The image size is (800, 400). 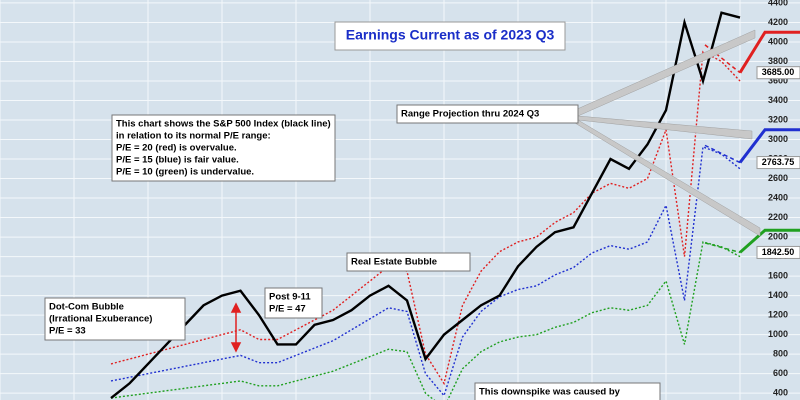 I want to click on annotation-text: P/E = 47, so click(x=287, y=309).